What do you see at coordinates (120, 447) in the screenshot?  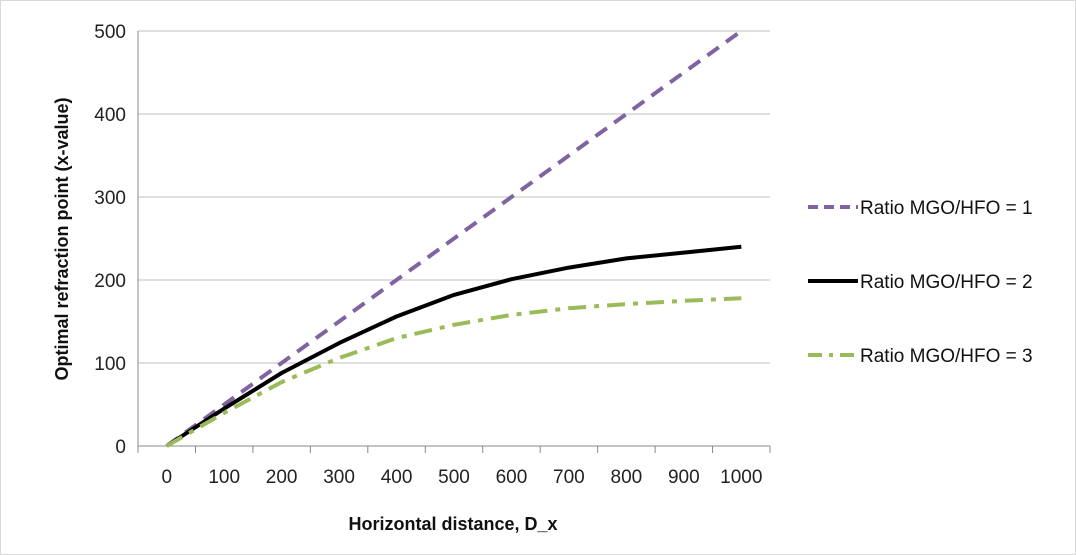 I see `y-tick-label: 0` at bounding box center [120, 447].